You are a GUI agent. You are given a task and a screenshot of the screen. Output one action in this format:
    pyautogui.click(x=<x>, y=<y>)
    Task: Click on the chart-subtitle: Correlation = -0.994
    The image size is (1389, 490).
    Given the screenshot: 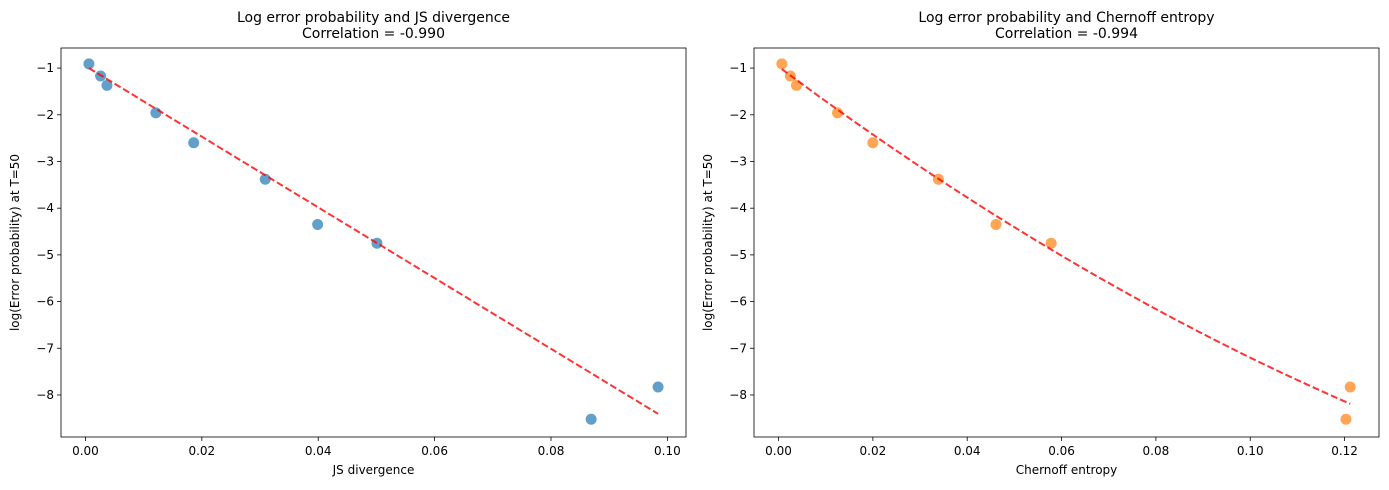 What is the action you would take?
    pyautogui.click(x=1066, y=34)
    